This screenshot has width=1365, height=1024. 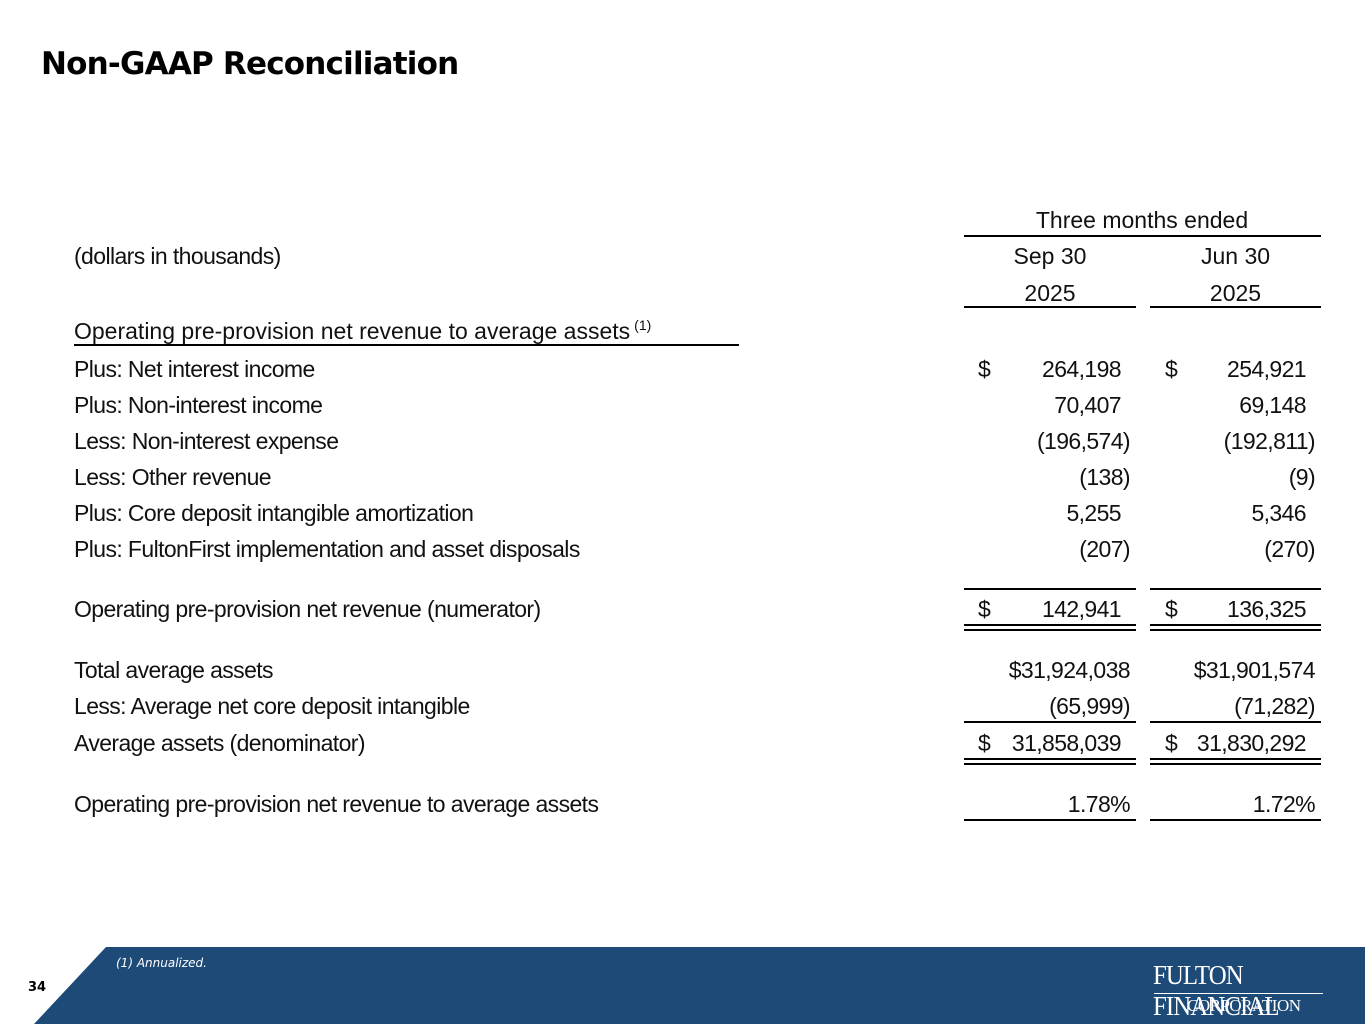 What do you see at coordinates (1244, 1005) in the screenshot?
I see `company-logo-line2: CORPORATION` at bounding box center [1244, 1005].